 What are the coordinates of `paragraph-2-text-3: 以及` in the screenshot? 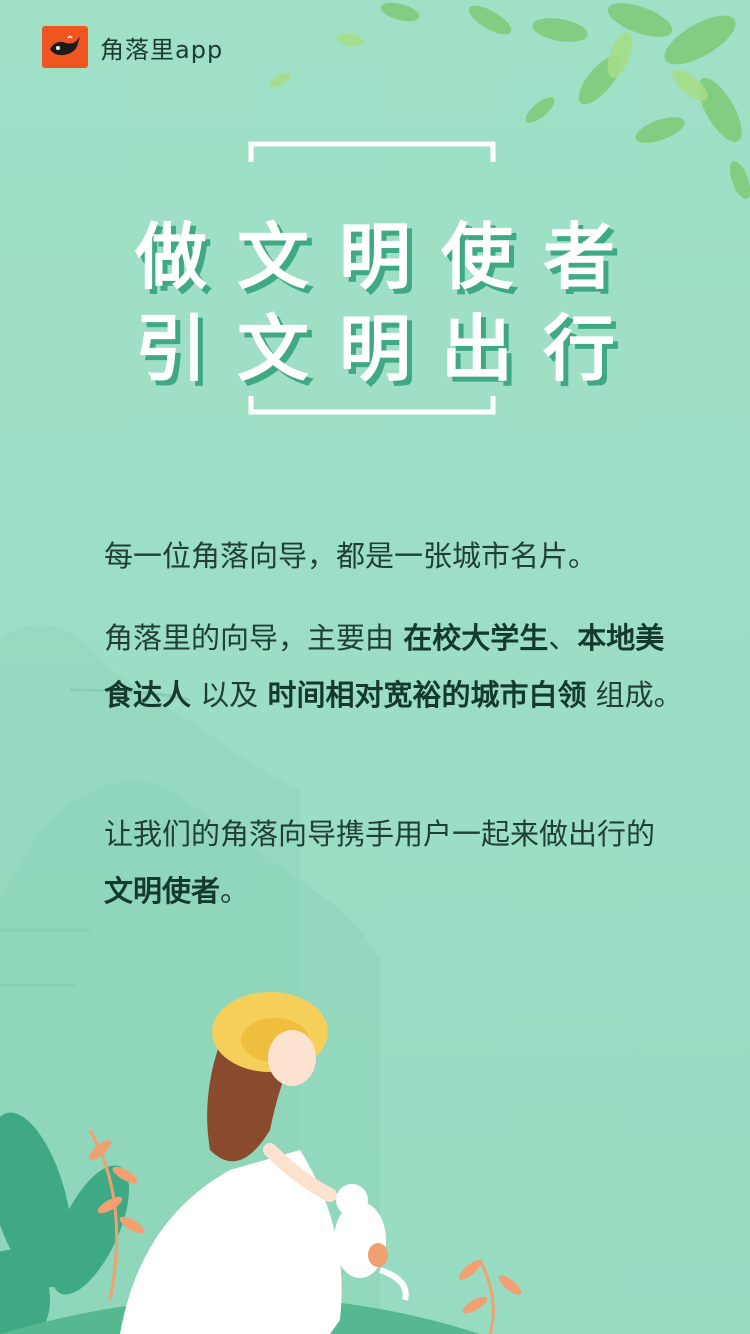 It's located at (229, 695).